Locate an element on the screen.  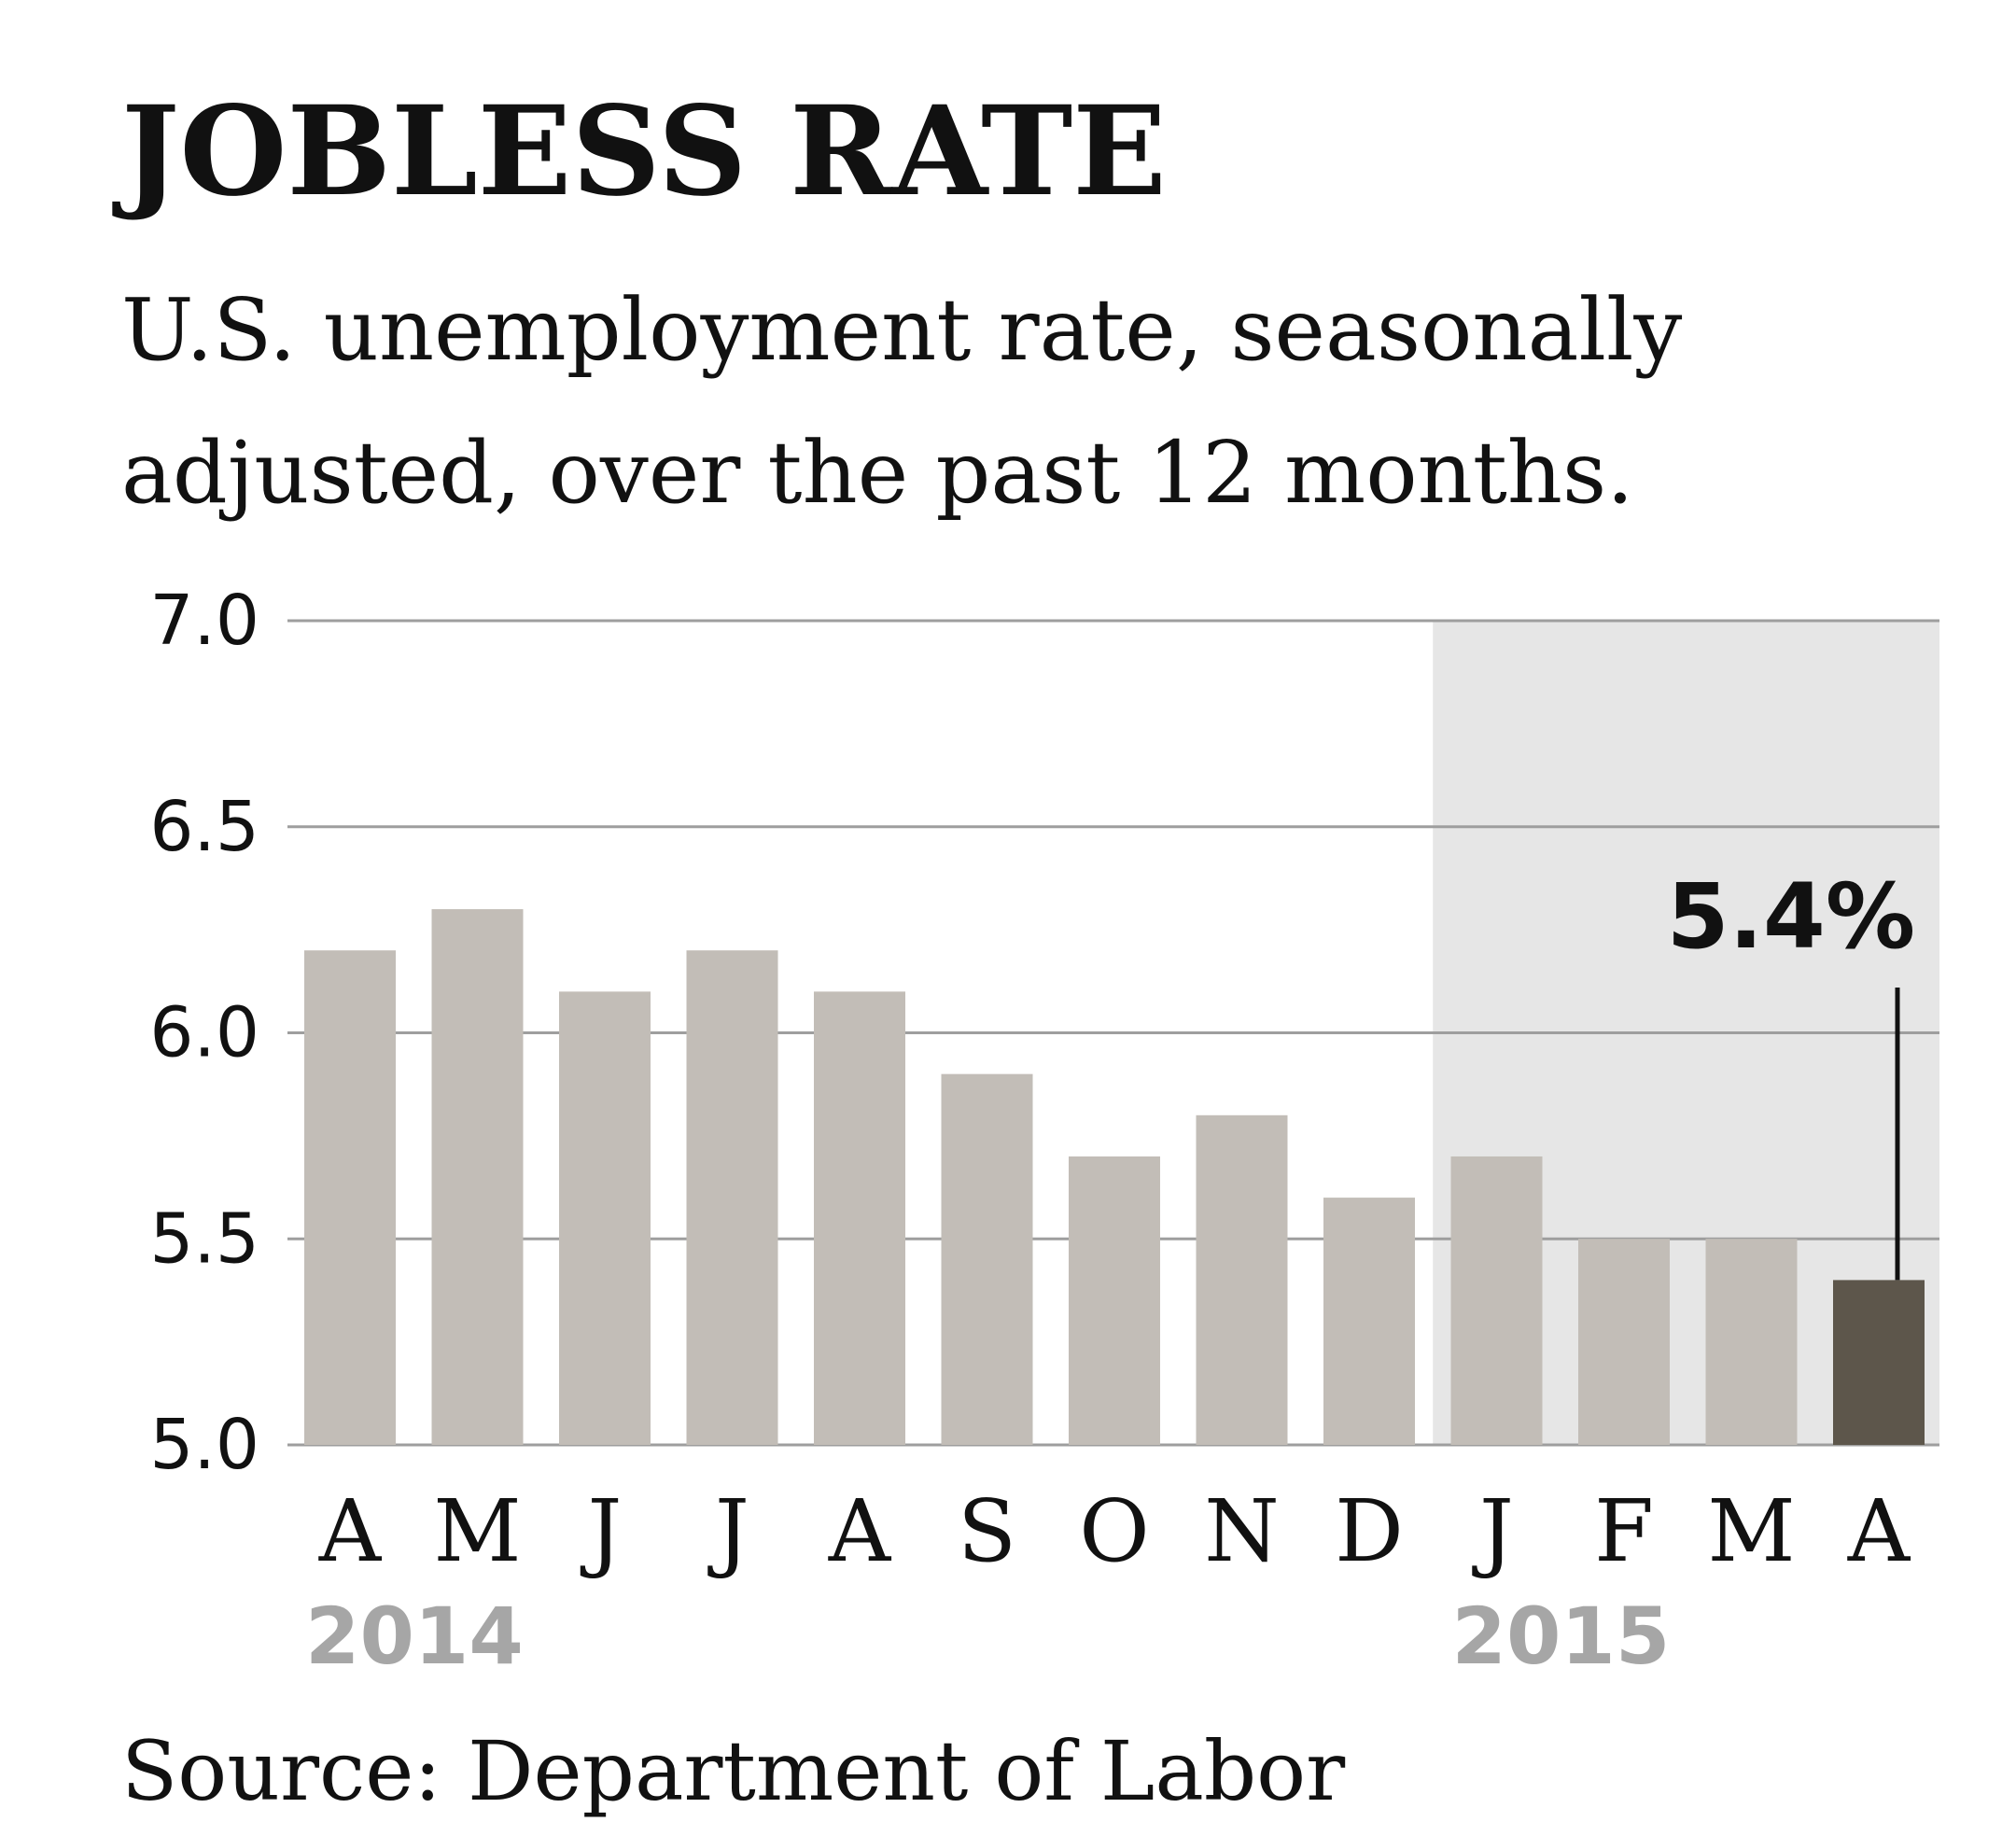
x-category-label: O is located at coordinates (1114, 1531).